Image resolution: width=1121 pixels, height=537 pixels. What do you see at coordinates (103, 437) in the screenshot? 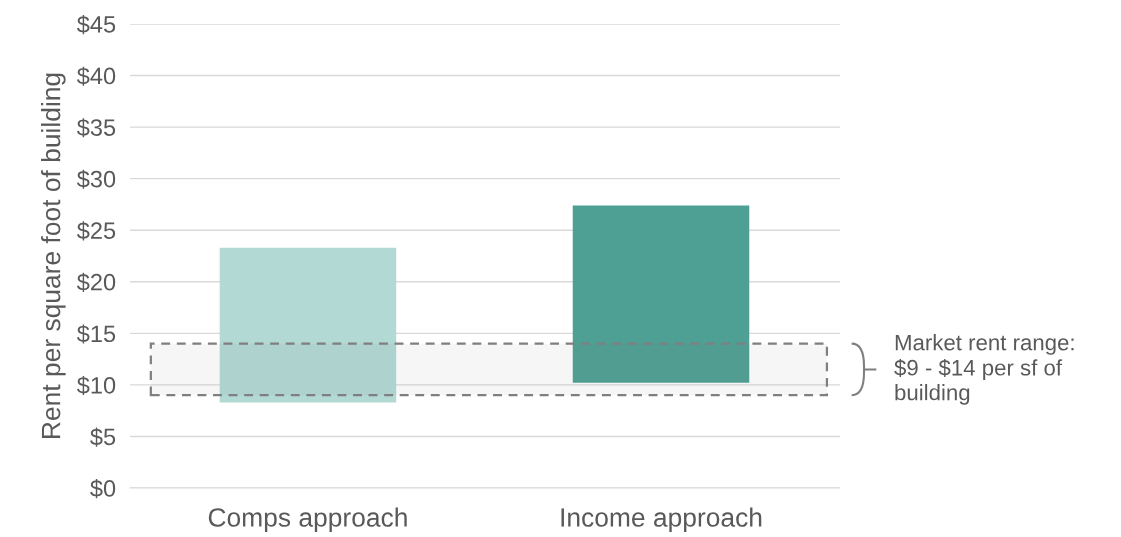
I see `y-tick-label: $5` at bounding box center [103, 437].